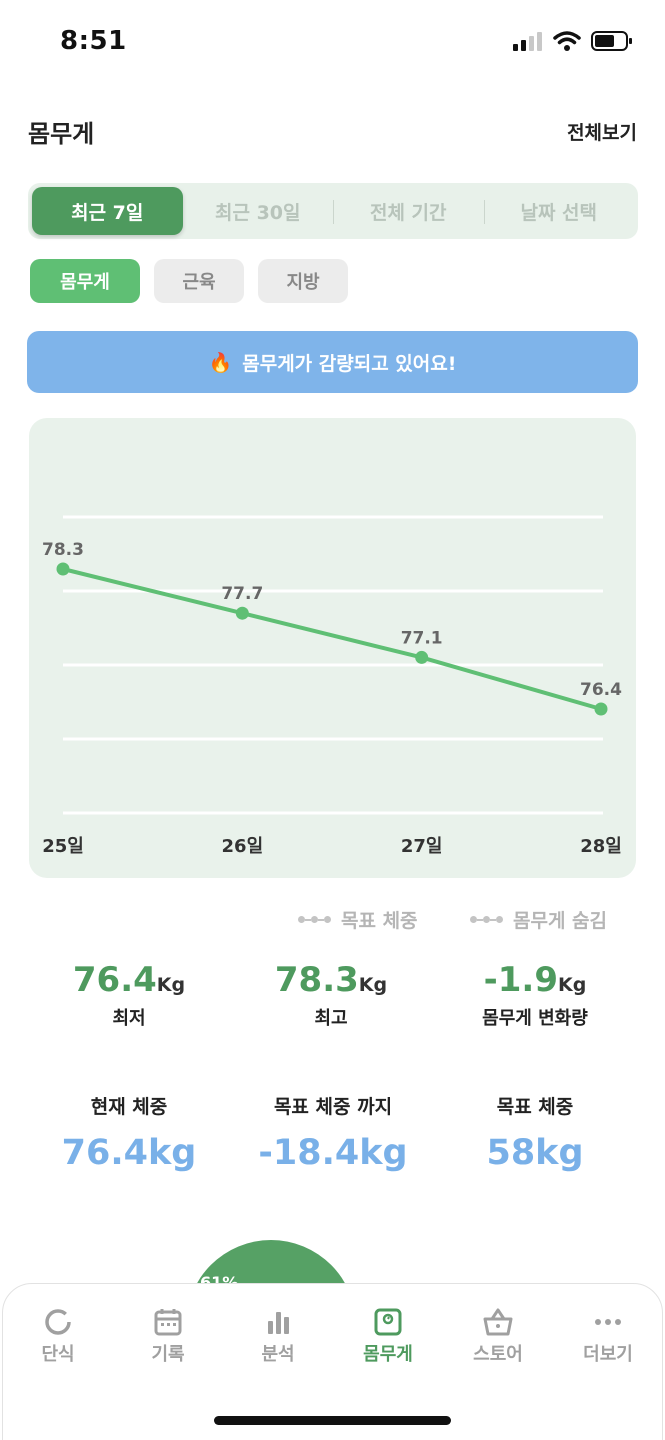 The image size is (665, 1440). I want to click on goal-weight-label: 목표 체중, so click(535, 1107).